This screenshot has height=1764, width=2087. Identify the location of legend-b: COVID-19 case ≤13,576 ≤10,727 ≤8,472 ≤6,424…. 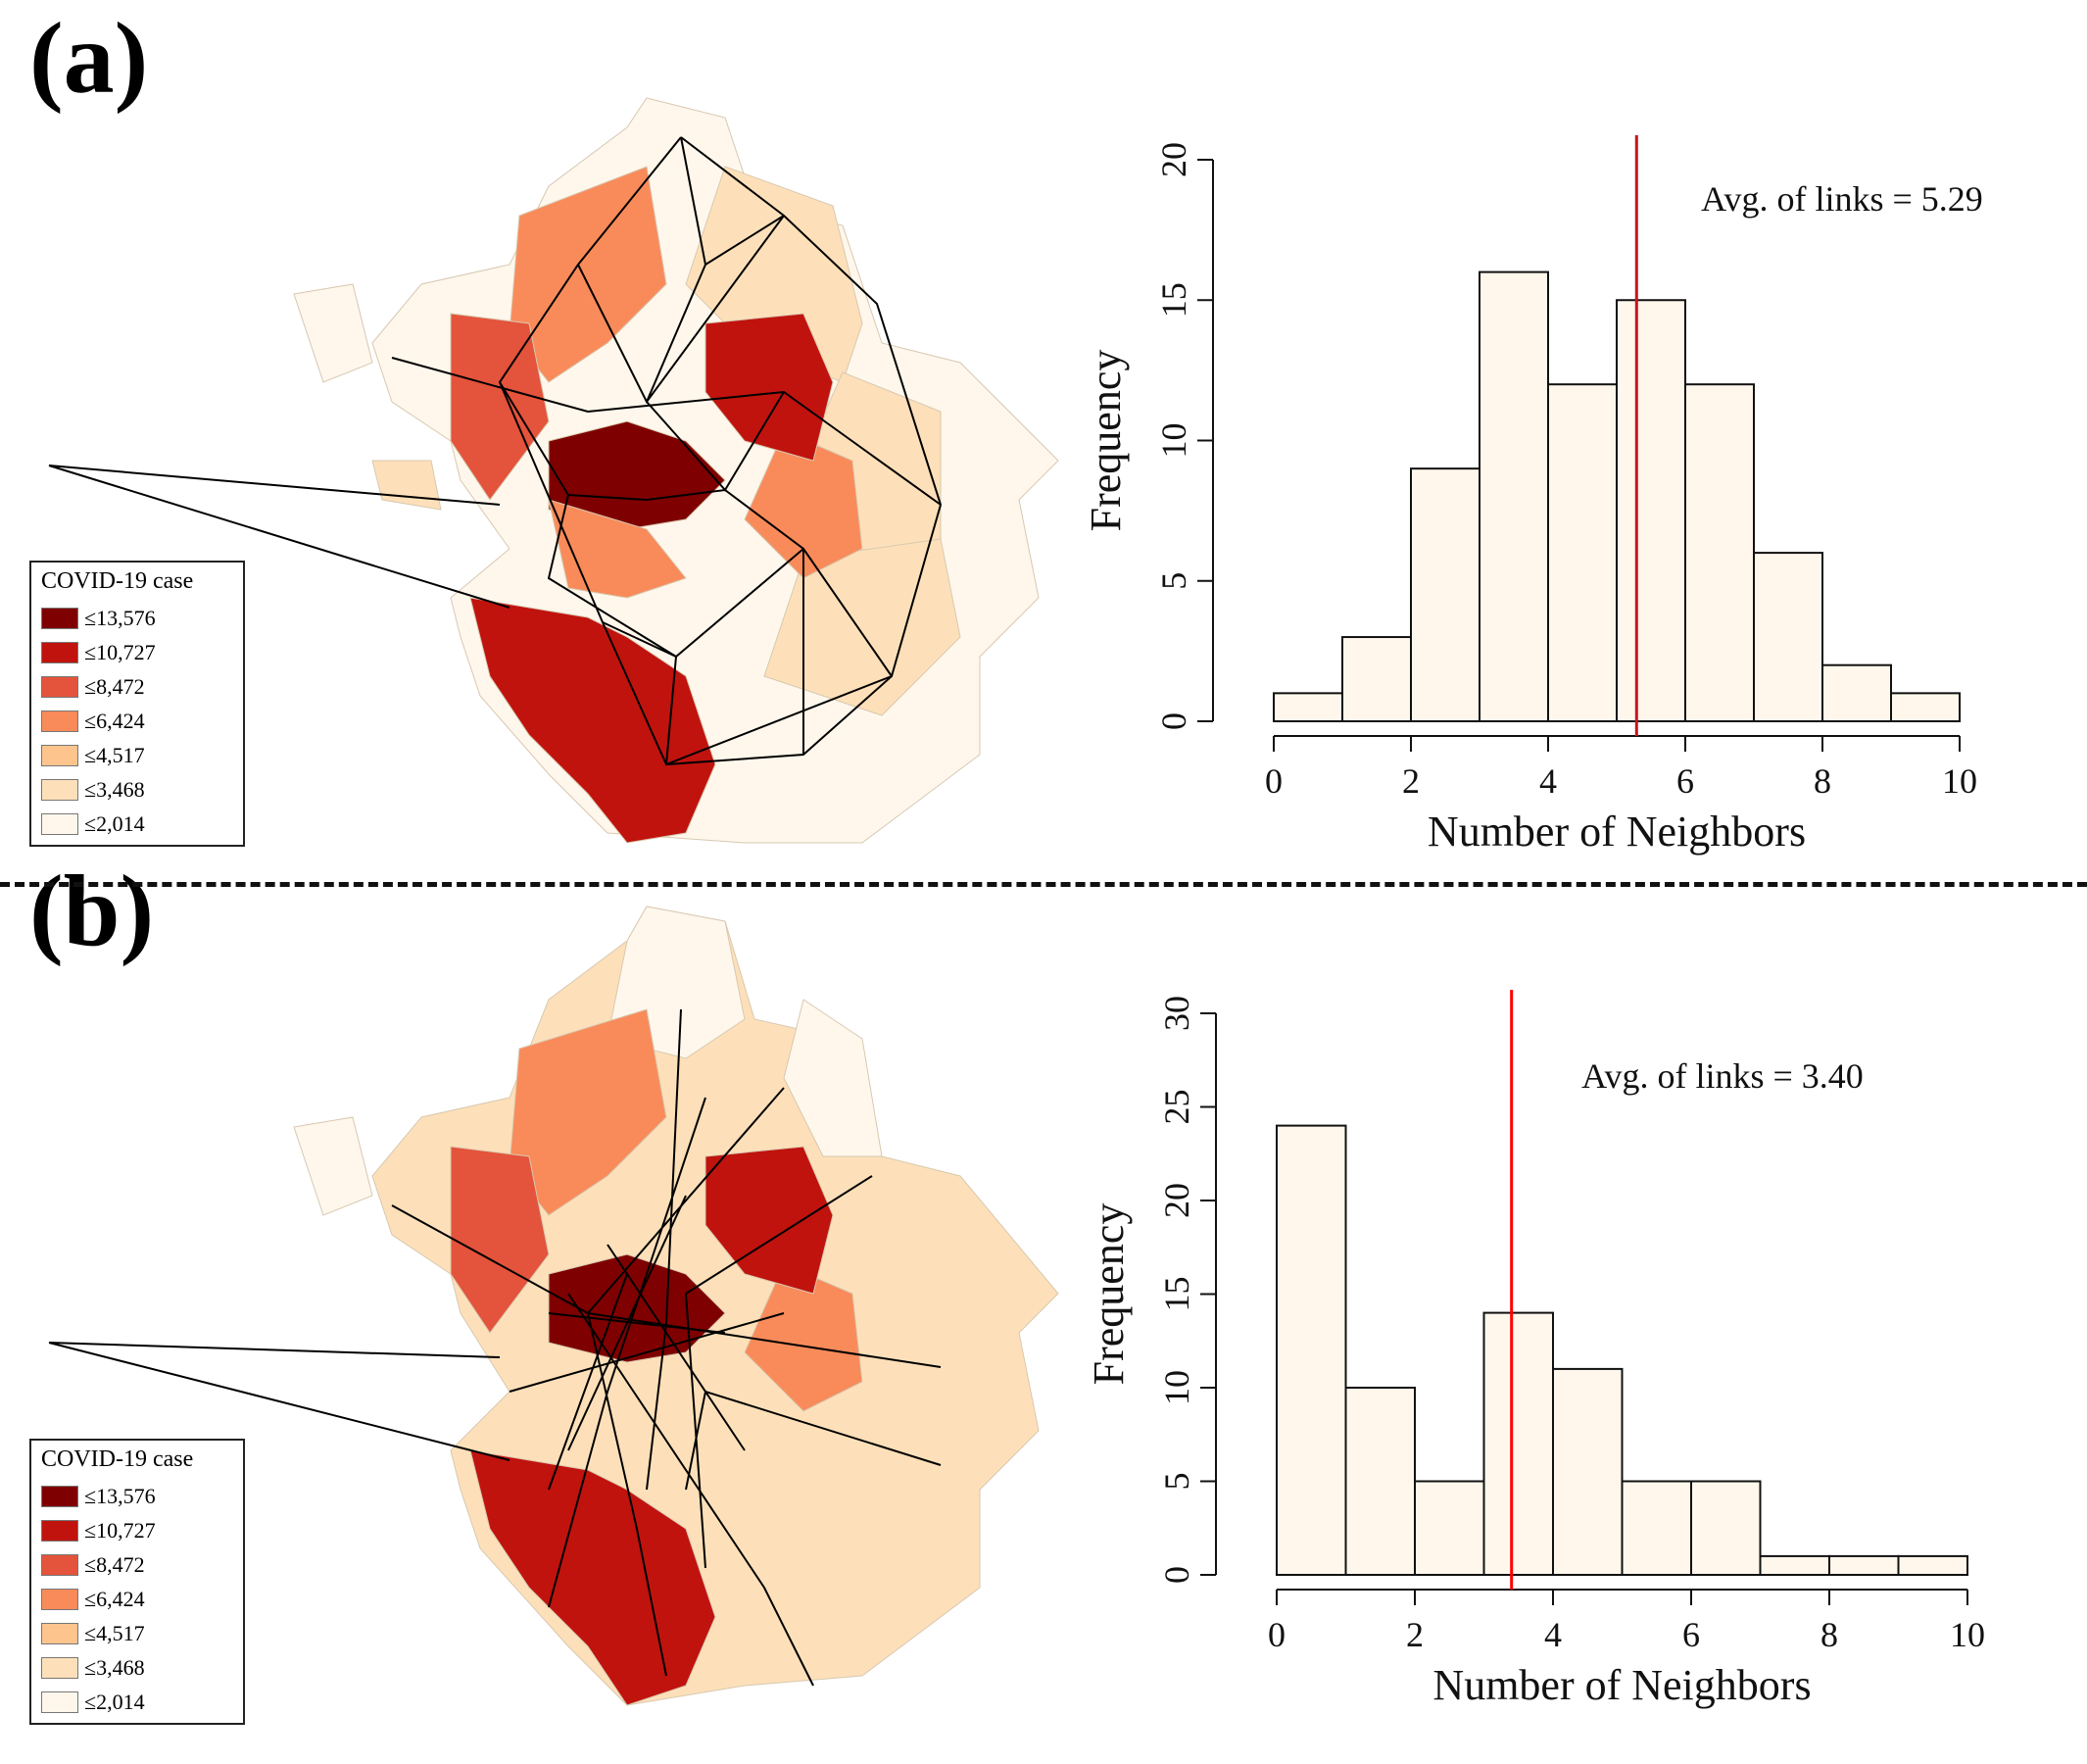
(137, 1582).